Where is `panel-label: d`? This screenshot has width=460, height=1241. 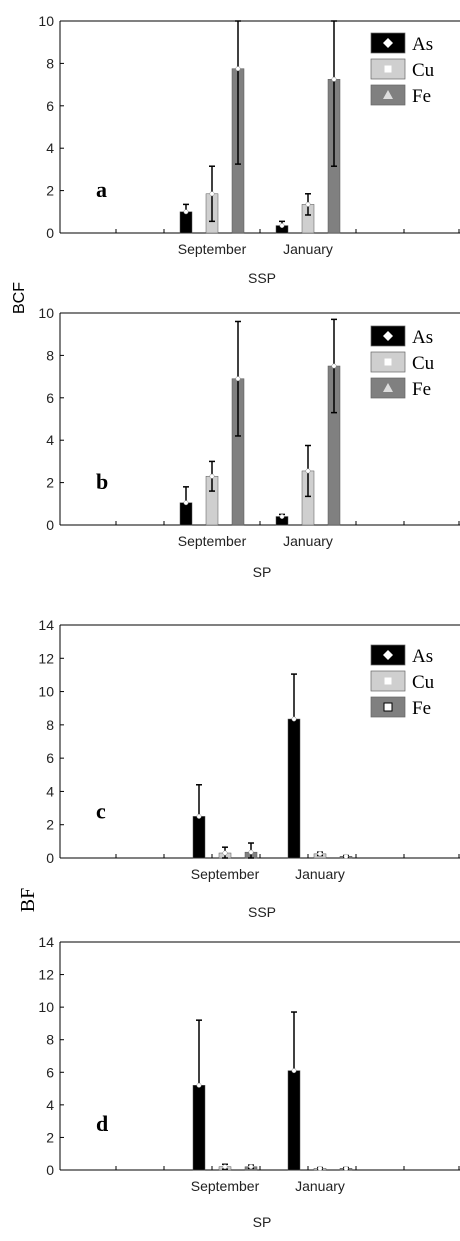
panel-label: d is located at coordinates (102, 1123).